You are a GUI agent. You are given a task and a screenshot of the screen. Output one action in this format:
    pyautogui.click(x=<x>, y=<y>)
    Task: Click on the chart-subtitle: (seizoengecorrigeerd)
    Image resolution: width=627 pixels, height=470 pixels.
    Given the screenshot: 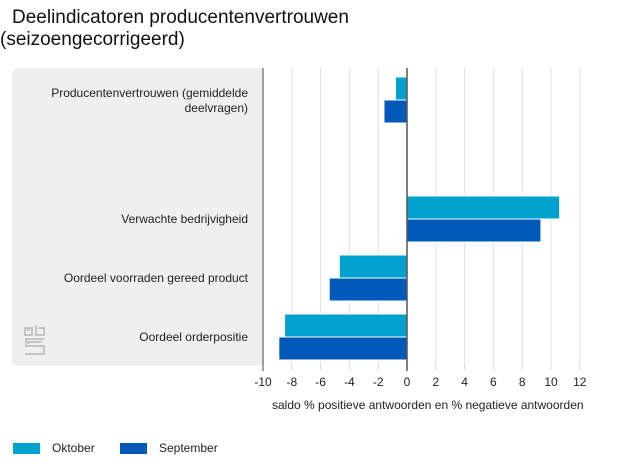 What is the action you would take?
    pyautogui.click(x=92, y=39)
    